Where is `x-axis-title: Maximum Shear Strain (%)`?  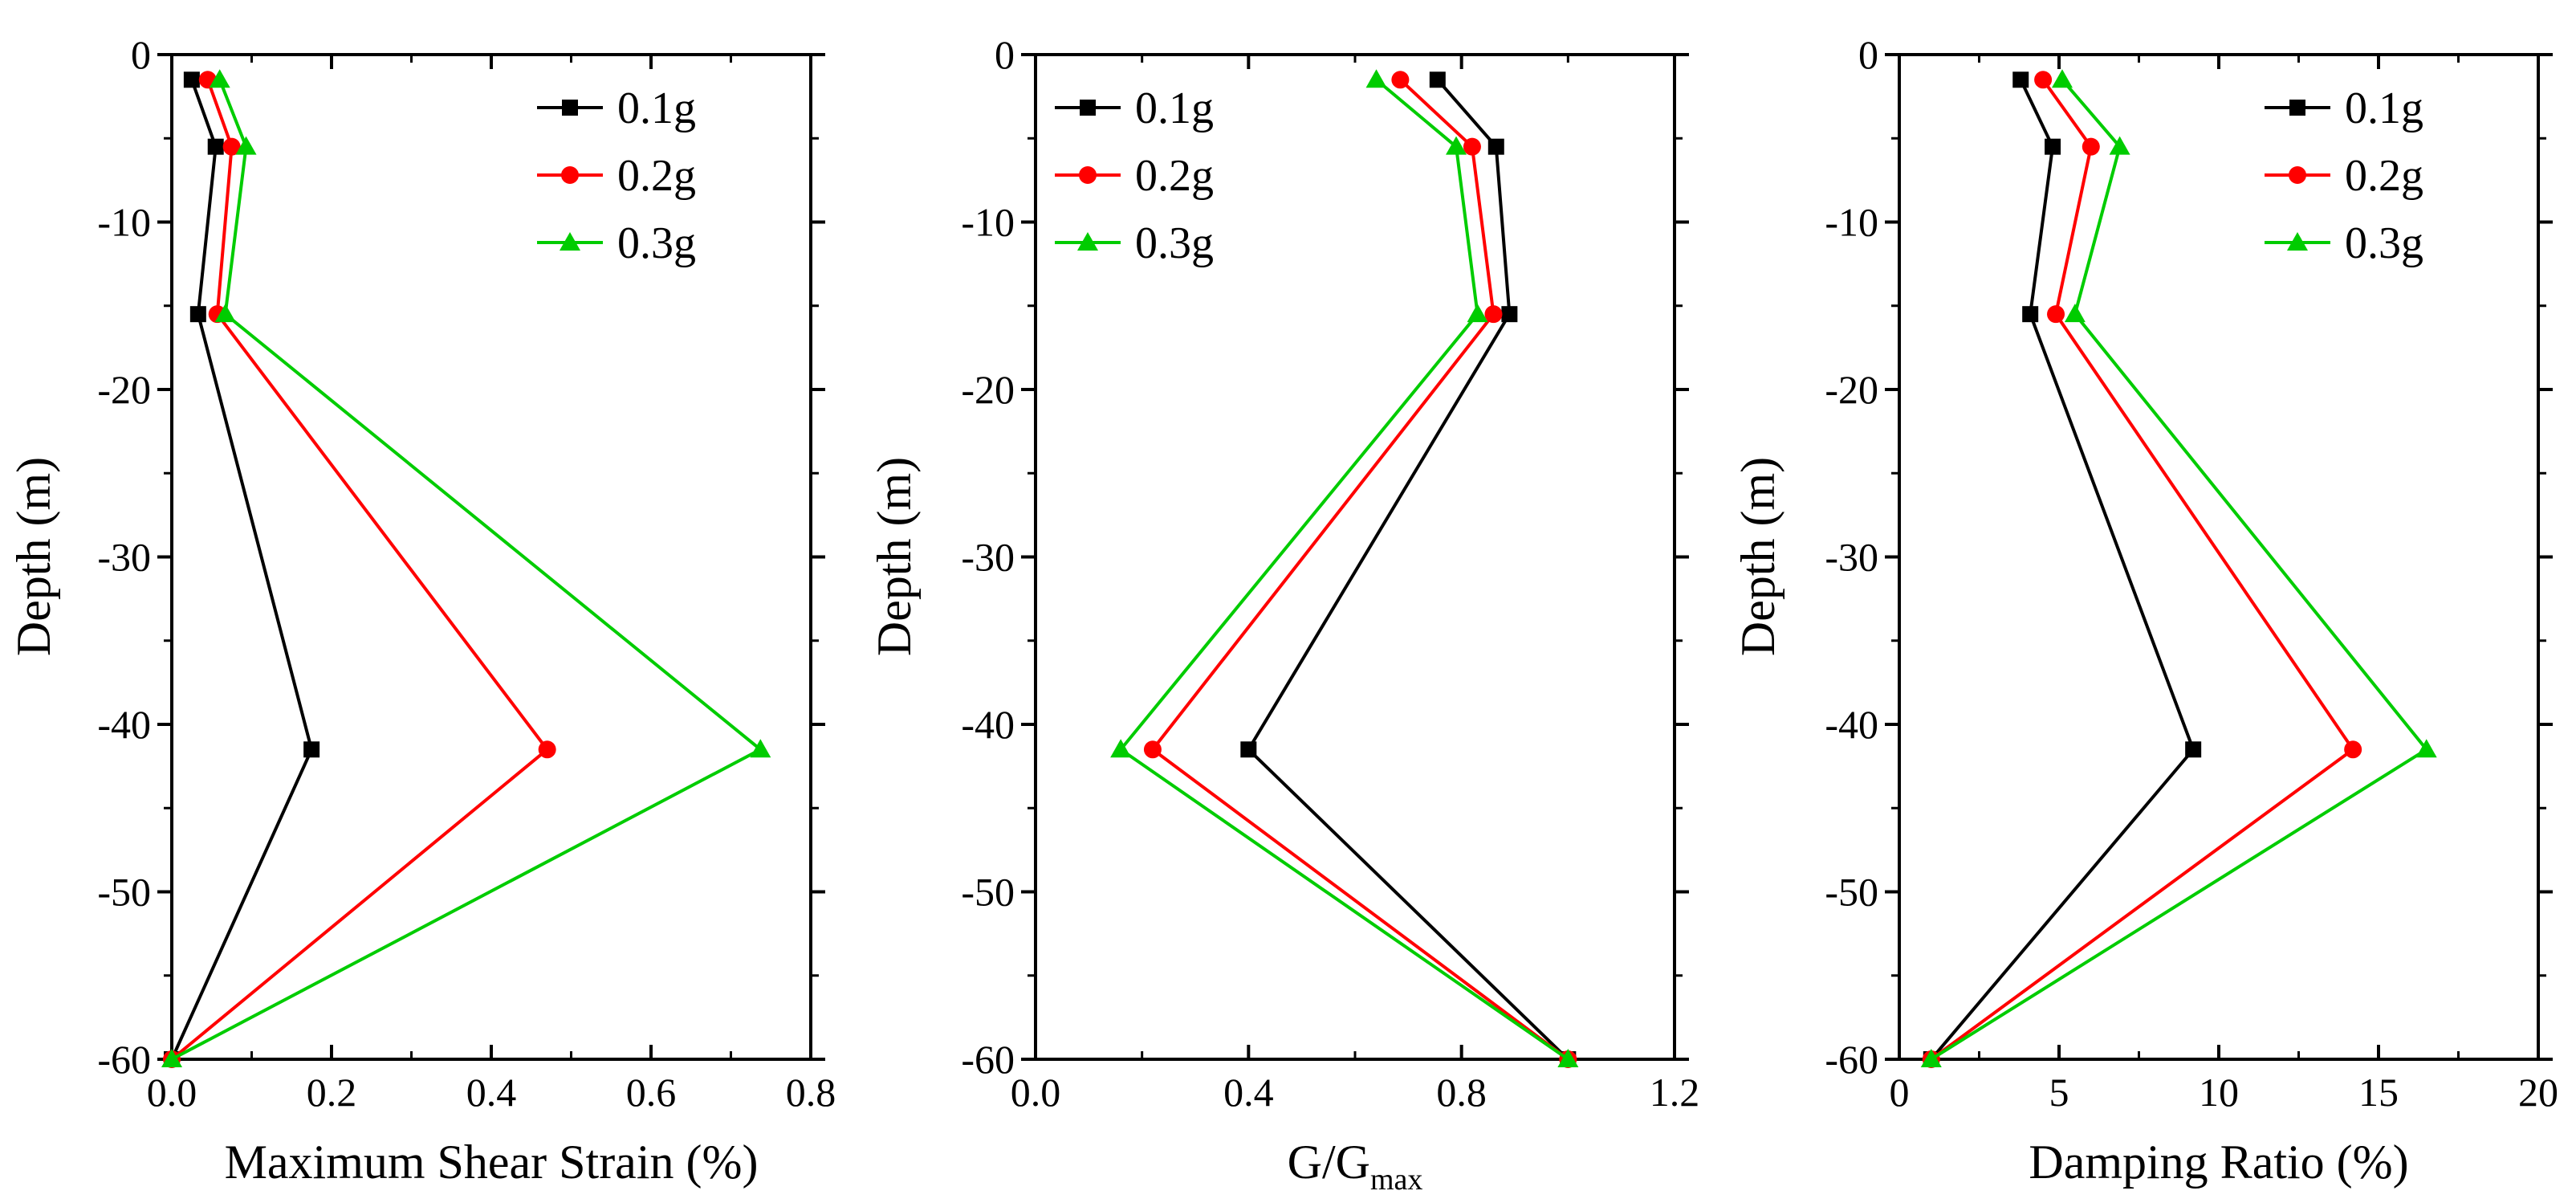 x-axis-title: Maximum Shear Strain (%) is located at coordinates (492, 1162).